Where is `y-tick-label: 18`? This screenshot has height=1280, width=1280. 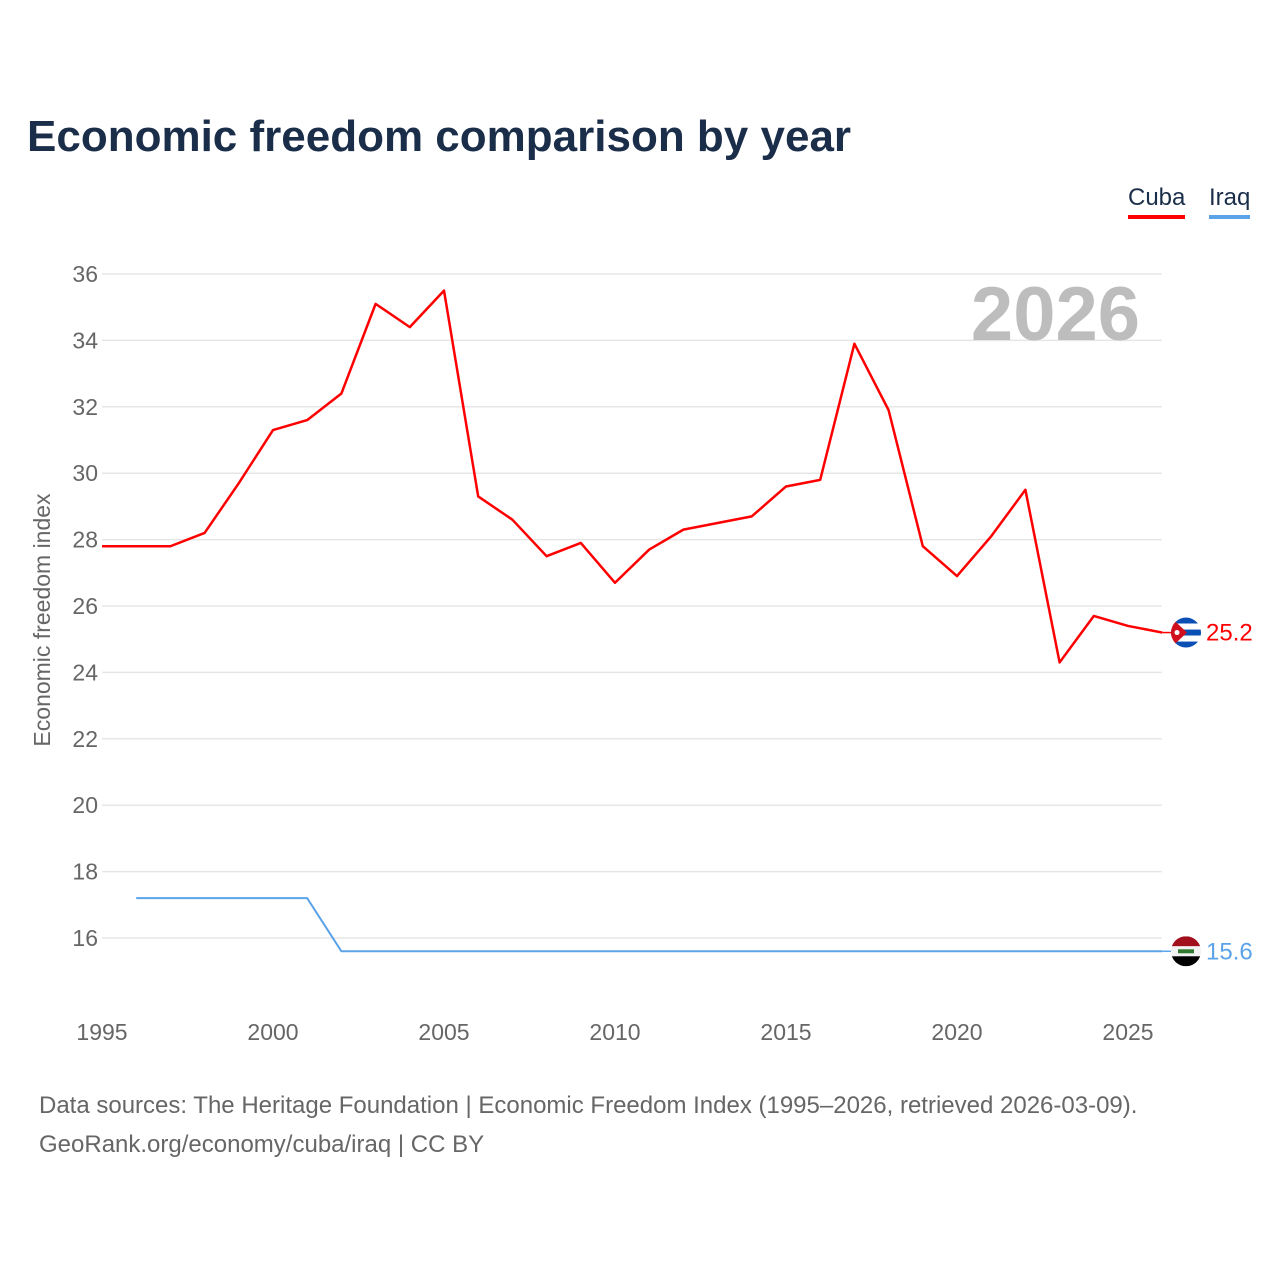 y-tick-label: 18 is located at coordinates (85, 872).